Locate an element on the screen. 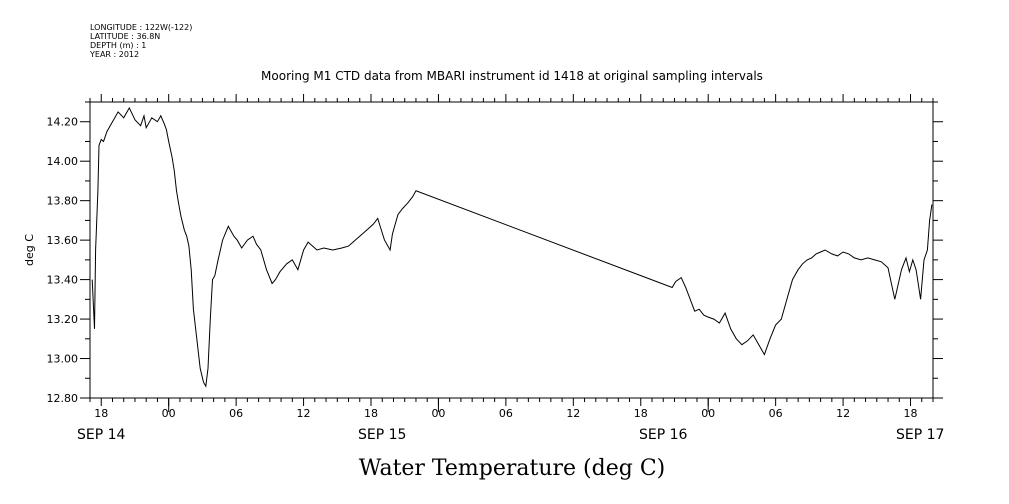  y-tick-label: 13.40 is located at coordinates (63, 280).